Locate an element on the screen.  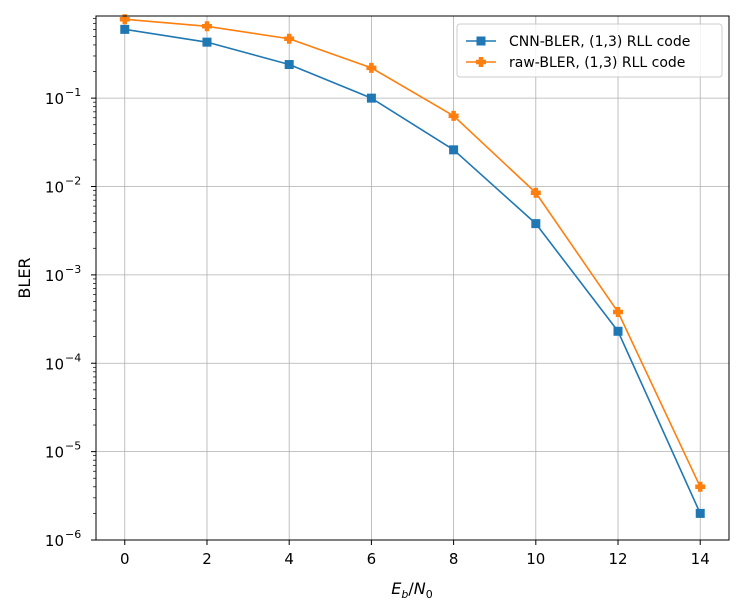
y-tick-label-exponent: −5 is located at coordinates (73, 446).